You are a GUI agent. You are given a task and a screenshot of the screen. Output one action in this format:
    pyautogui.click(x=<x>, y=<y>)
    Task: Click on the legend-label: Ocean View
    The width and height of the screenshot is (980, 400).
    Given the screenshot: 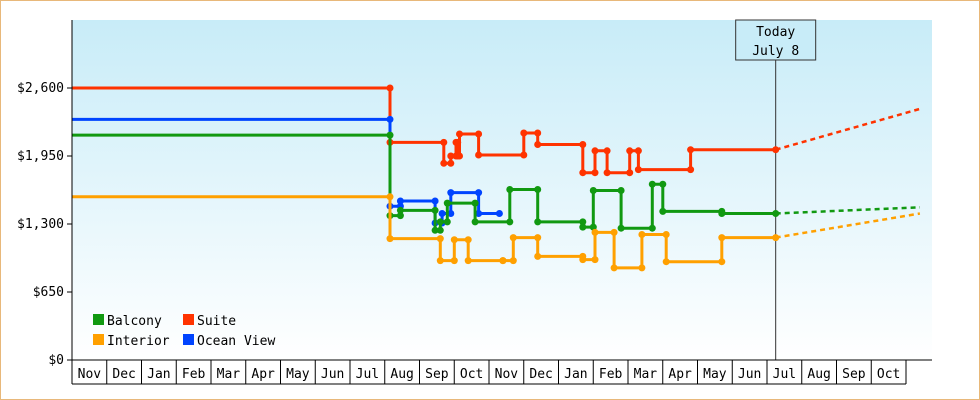 What is the action you would take?
    pyautogui.click(x=236, y=341)
    